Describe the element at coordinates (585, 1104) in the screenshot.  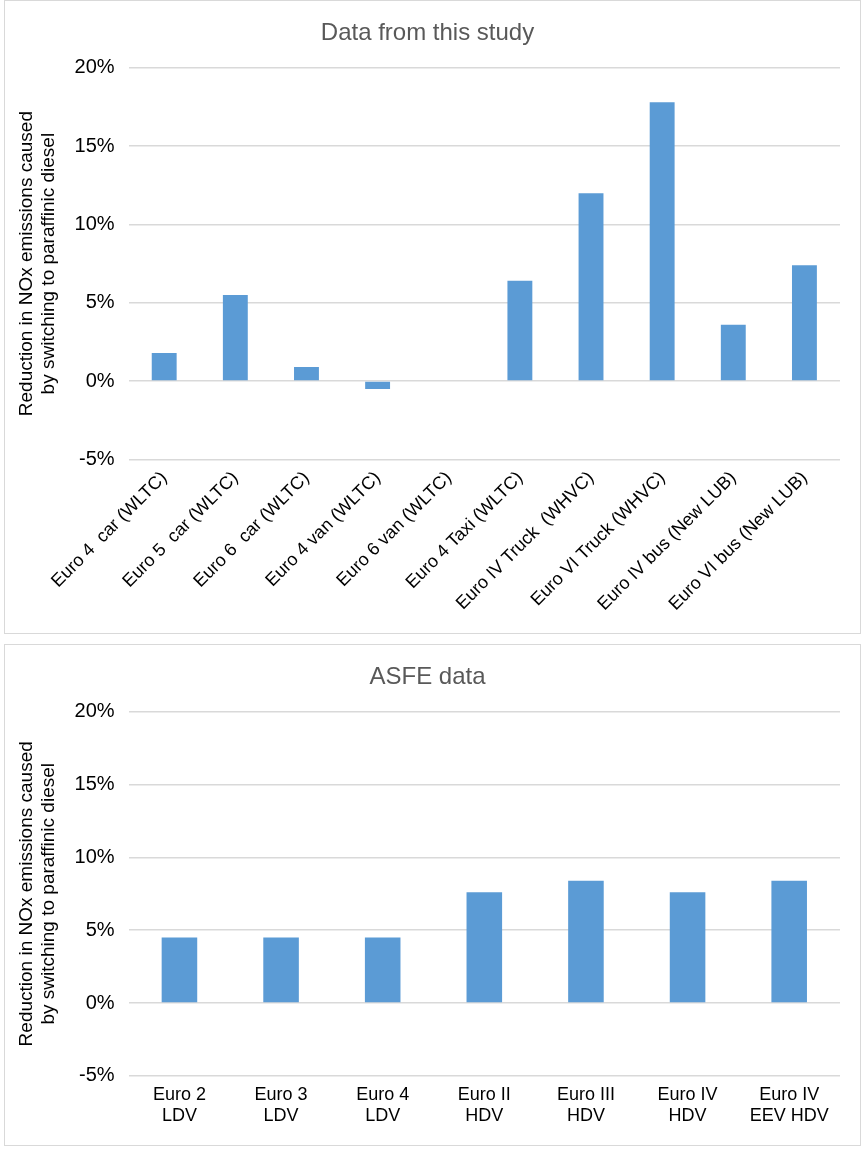
I see `x-tick-label: Euro III HDV` at that location.